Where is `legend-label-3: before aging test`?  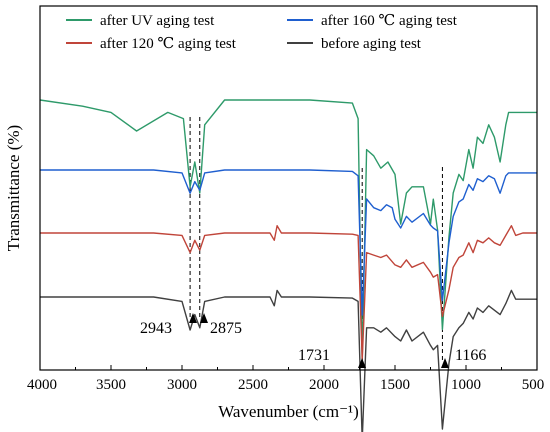
legend-label-3: before aging test is located at coordinates (371, 44).